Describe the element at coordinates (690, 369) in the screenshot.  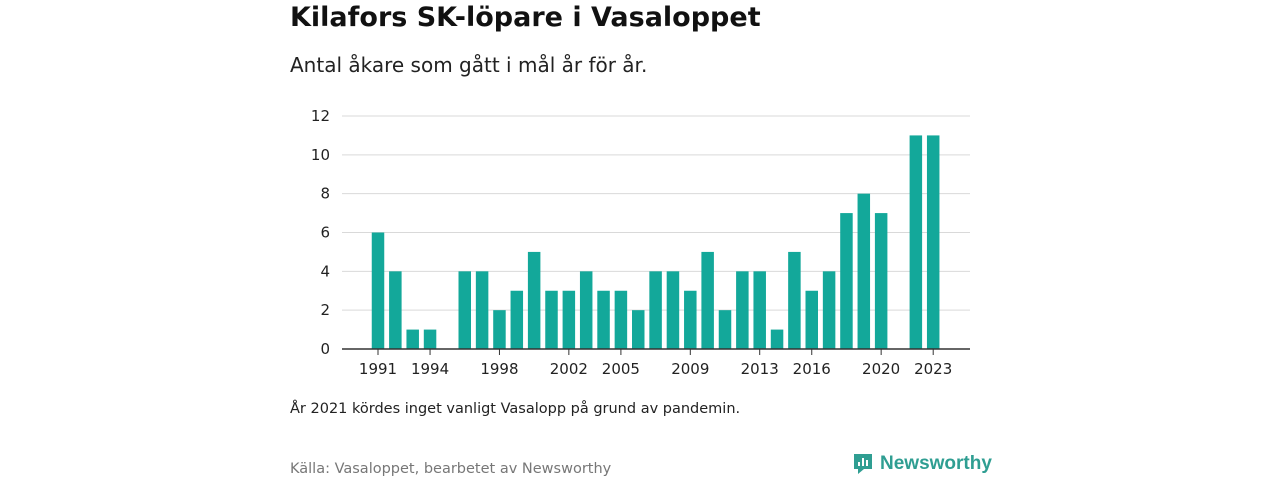
I see `x-tick-label: 2009` at that location.